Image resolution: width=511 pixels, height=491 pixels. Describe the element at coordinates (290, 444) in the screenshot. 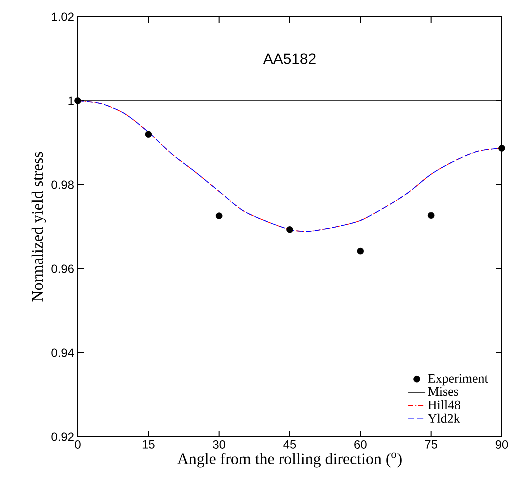

I see `x-tick-label: 45` at that location.